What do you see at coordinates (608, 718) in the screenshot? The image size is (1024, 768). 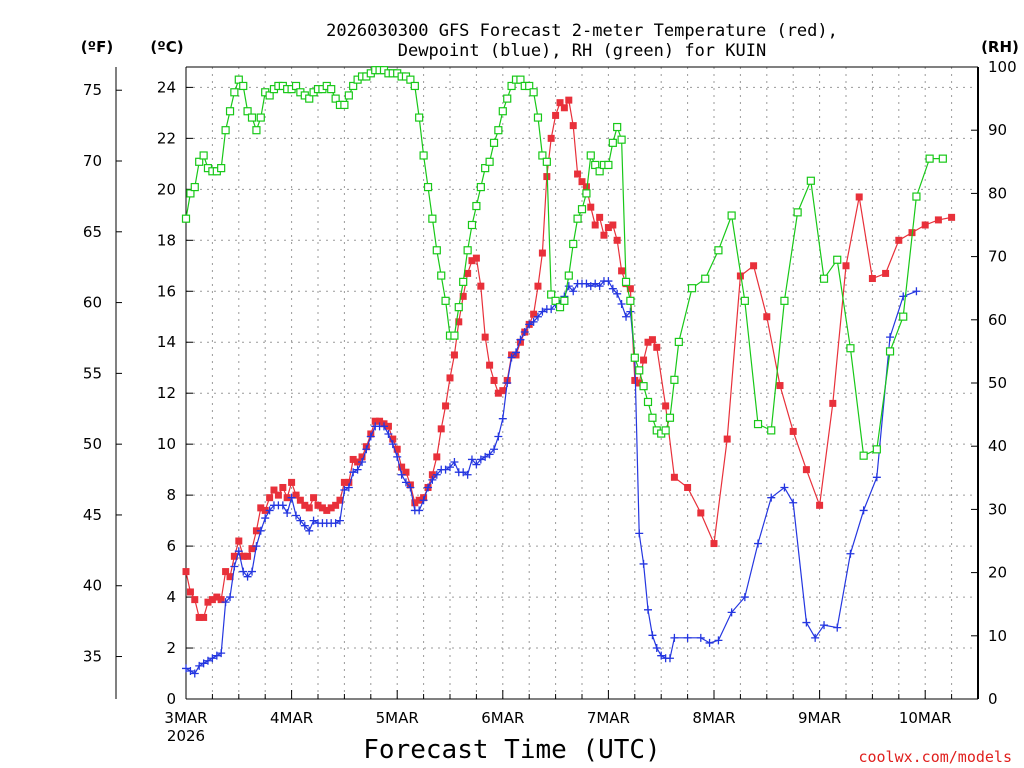 I see `x-tick-label: 7MAR` at bounding box center [608, 718].